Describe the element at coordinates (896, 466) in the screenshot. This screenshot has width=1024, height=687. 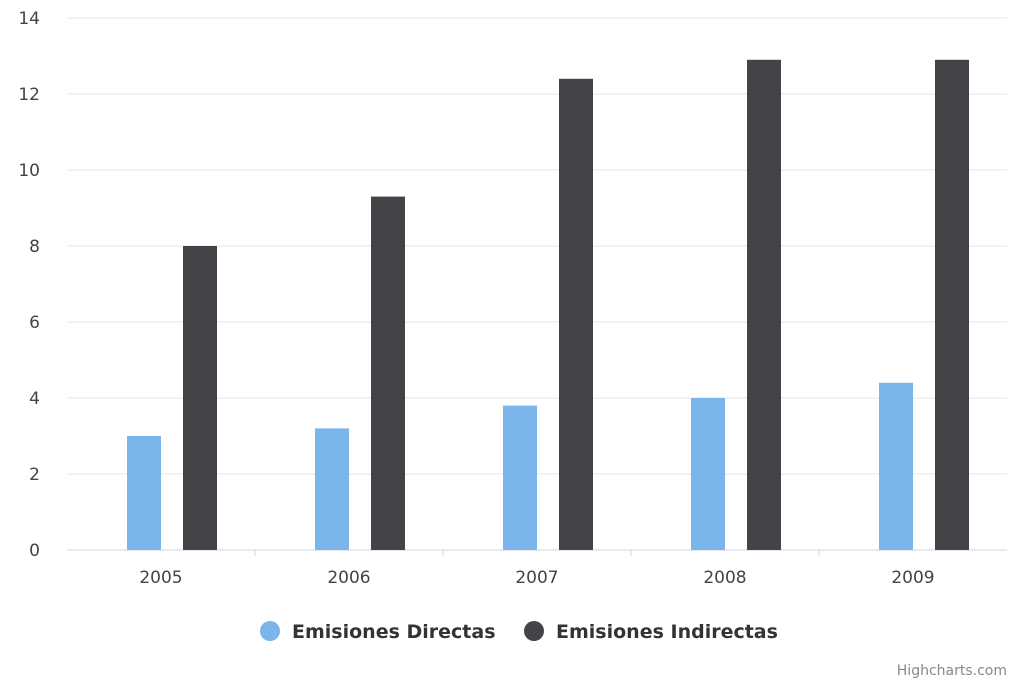
I see `bar-directas-2009` at that location.